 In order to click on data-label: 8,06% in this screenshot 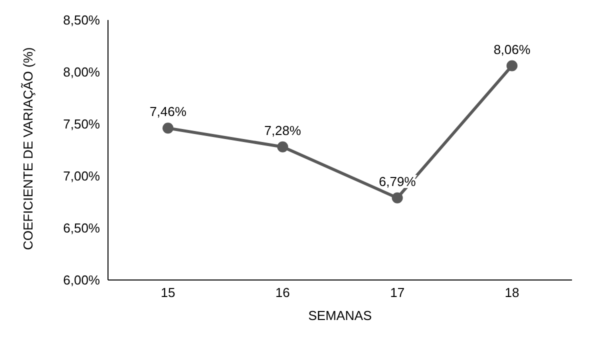, I will do `click(512, 49)`.